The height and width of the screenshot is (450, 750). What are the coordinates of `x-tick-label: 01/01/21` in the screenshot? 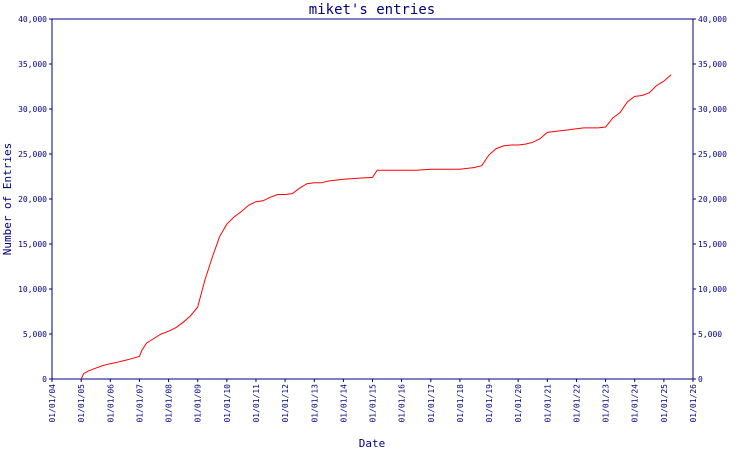 It's located at (547, 403).